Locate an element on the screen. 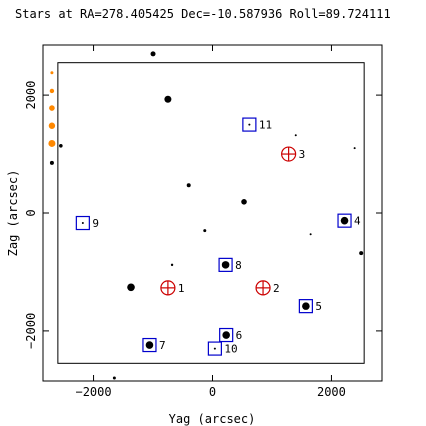 Image resolution: width=426 pixels, height=426 pixels. bright-star-markers is located at coordinates (52, 109).